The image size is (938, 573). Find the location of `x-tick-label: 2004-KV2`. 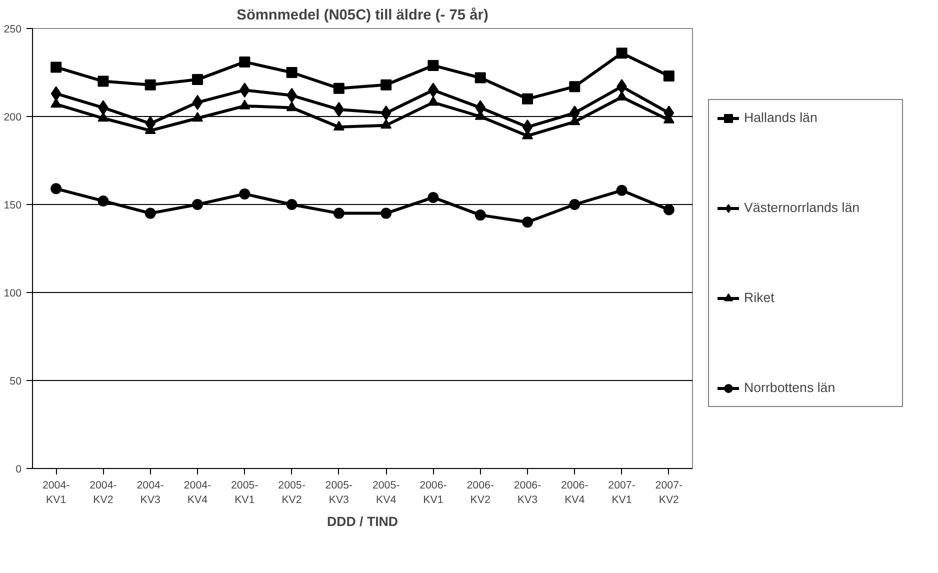

x-tick-label: 2004-KV2 is located at coordinates (104, 493).